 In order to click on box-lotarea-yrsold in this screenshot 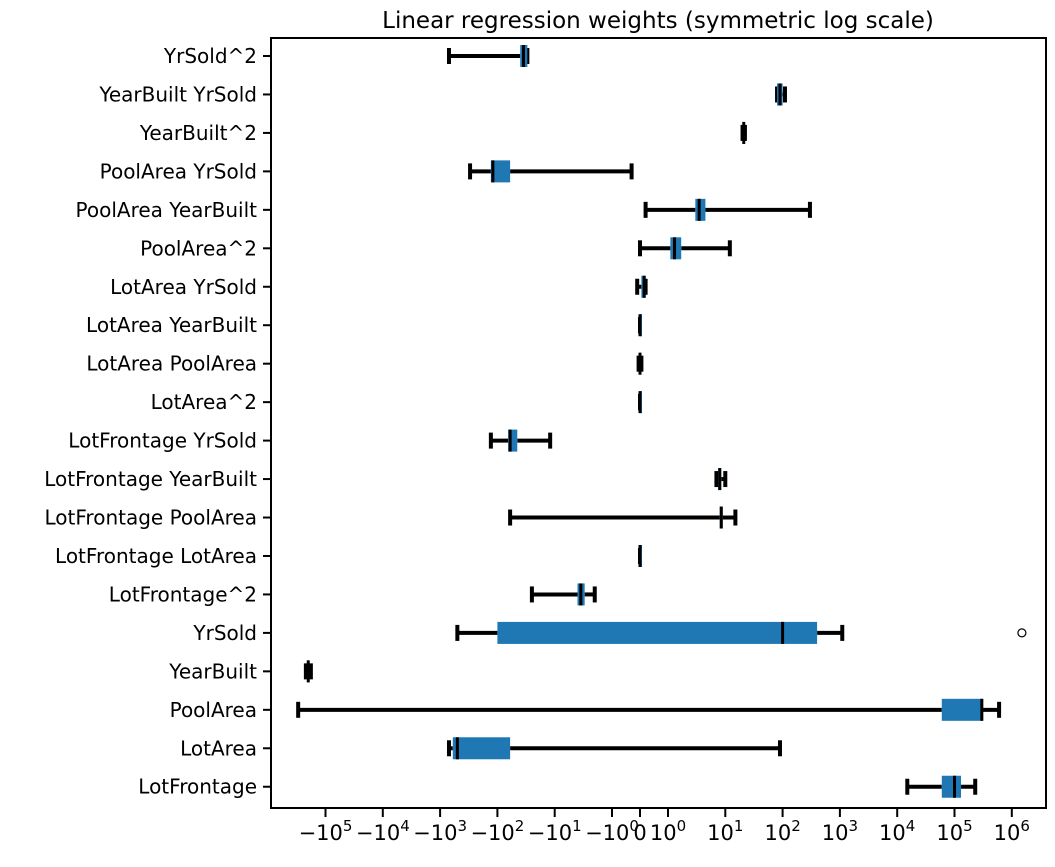, I will do `click(641, 286)`.